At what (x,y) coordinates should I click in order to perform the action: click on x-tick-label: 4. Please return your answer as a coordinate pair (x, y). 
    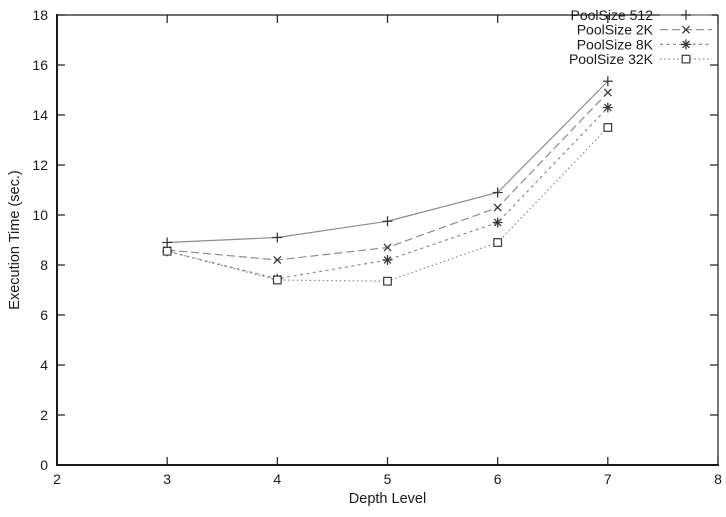
    Looking at the image, I should click on (277, 479).